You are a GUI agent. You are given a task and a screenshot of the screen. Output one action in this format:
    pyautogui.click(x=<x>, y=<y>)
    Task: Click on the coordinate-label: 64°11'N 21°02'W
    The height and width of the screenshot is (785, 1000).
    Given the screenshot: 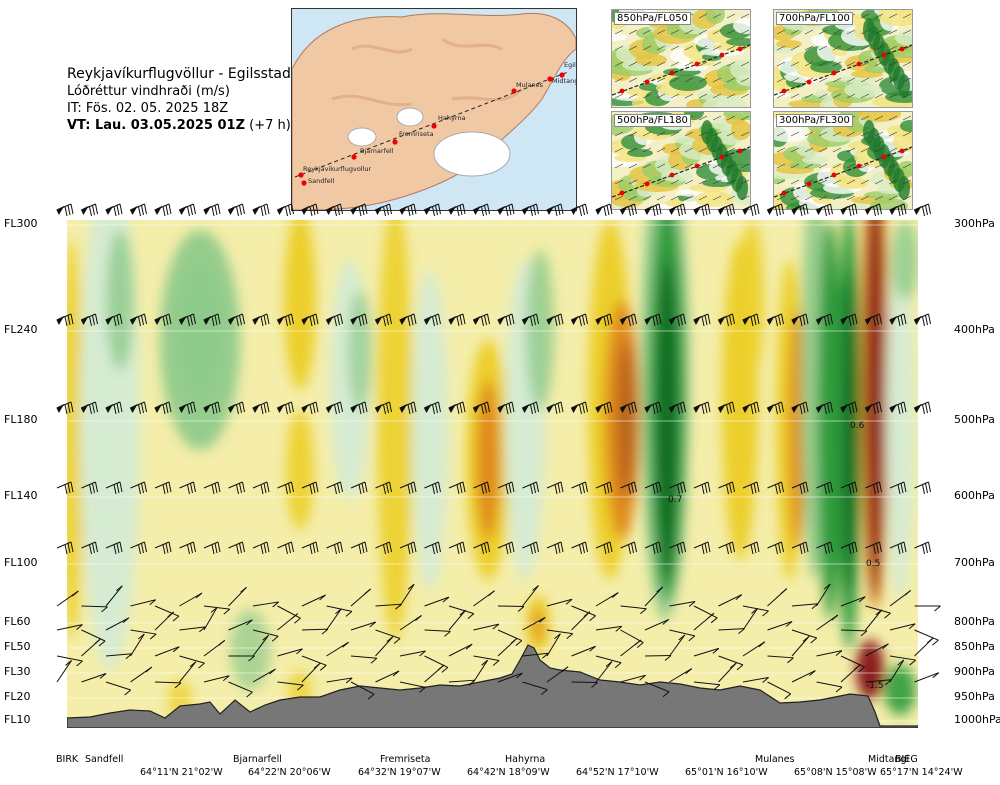 What is the action you would take?
    pyautogui.click(x=181, y=772)
    